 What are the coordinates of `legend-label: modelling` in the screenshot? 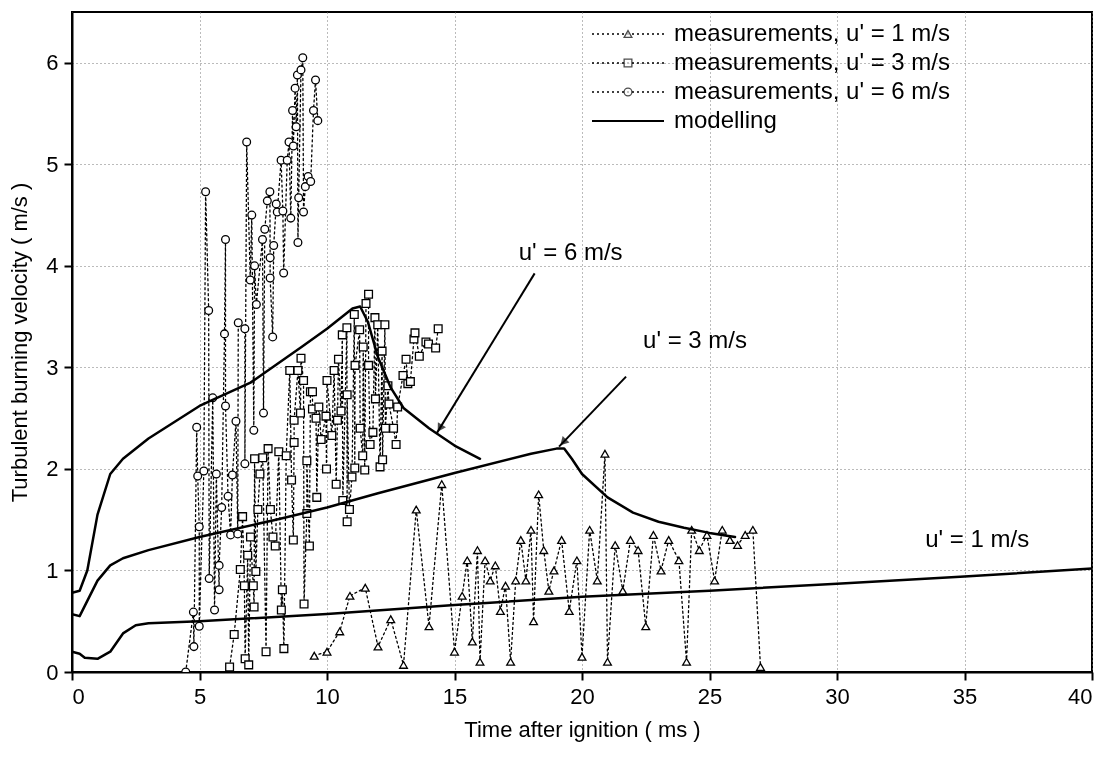 It's located at (725, 119).